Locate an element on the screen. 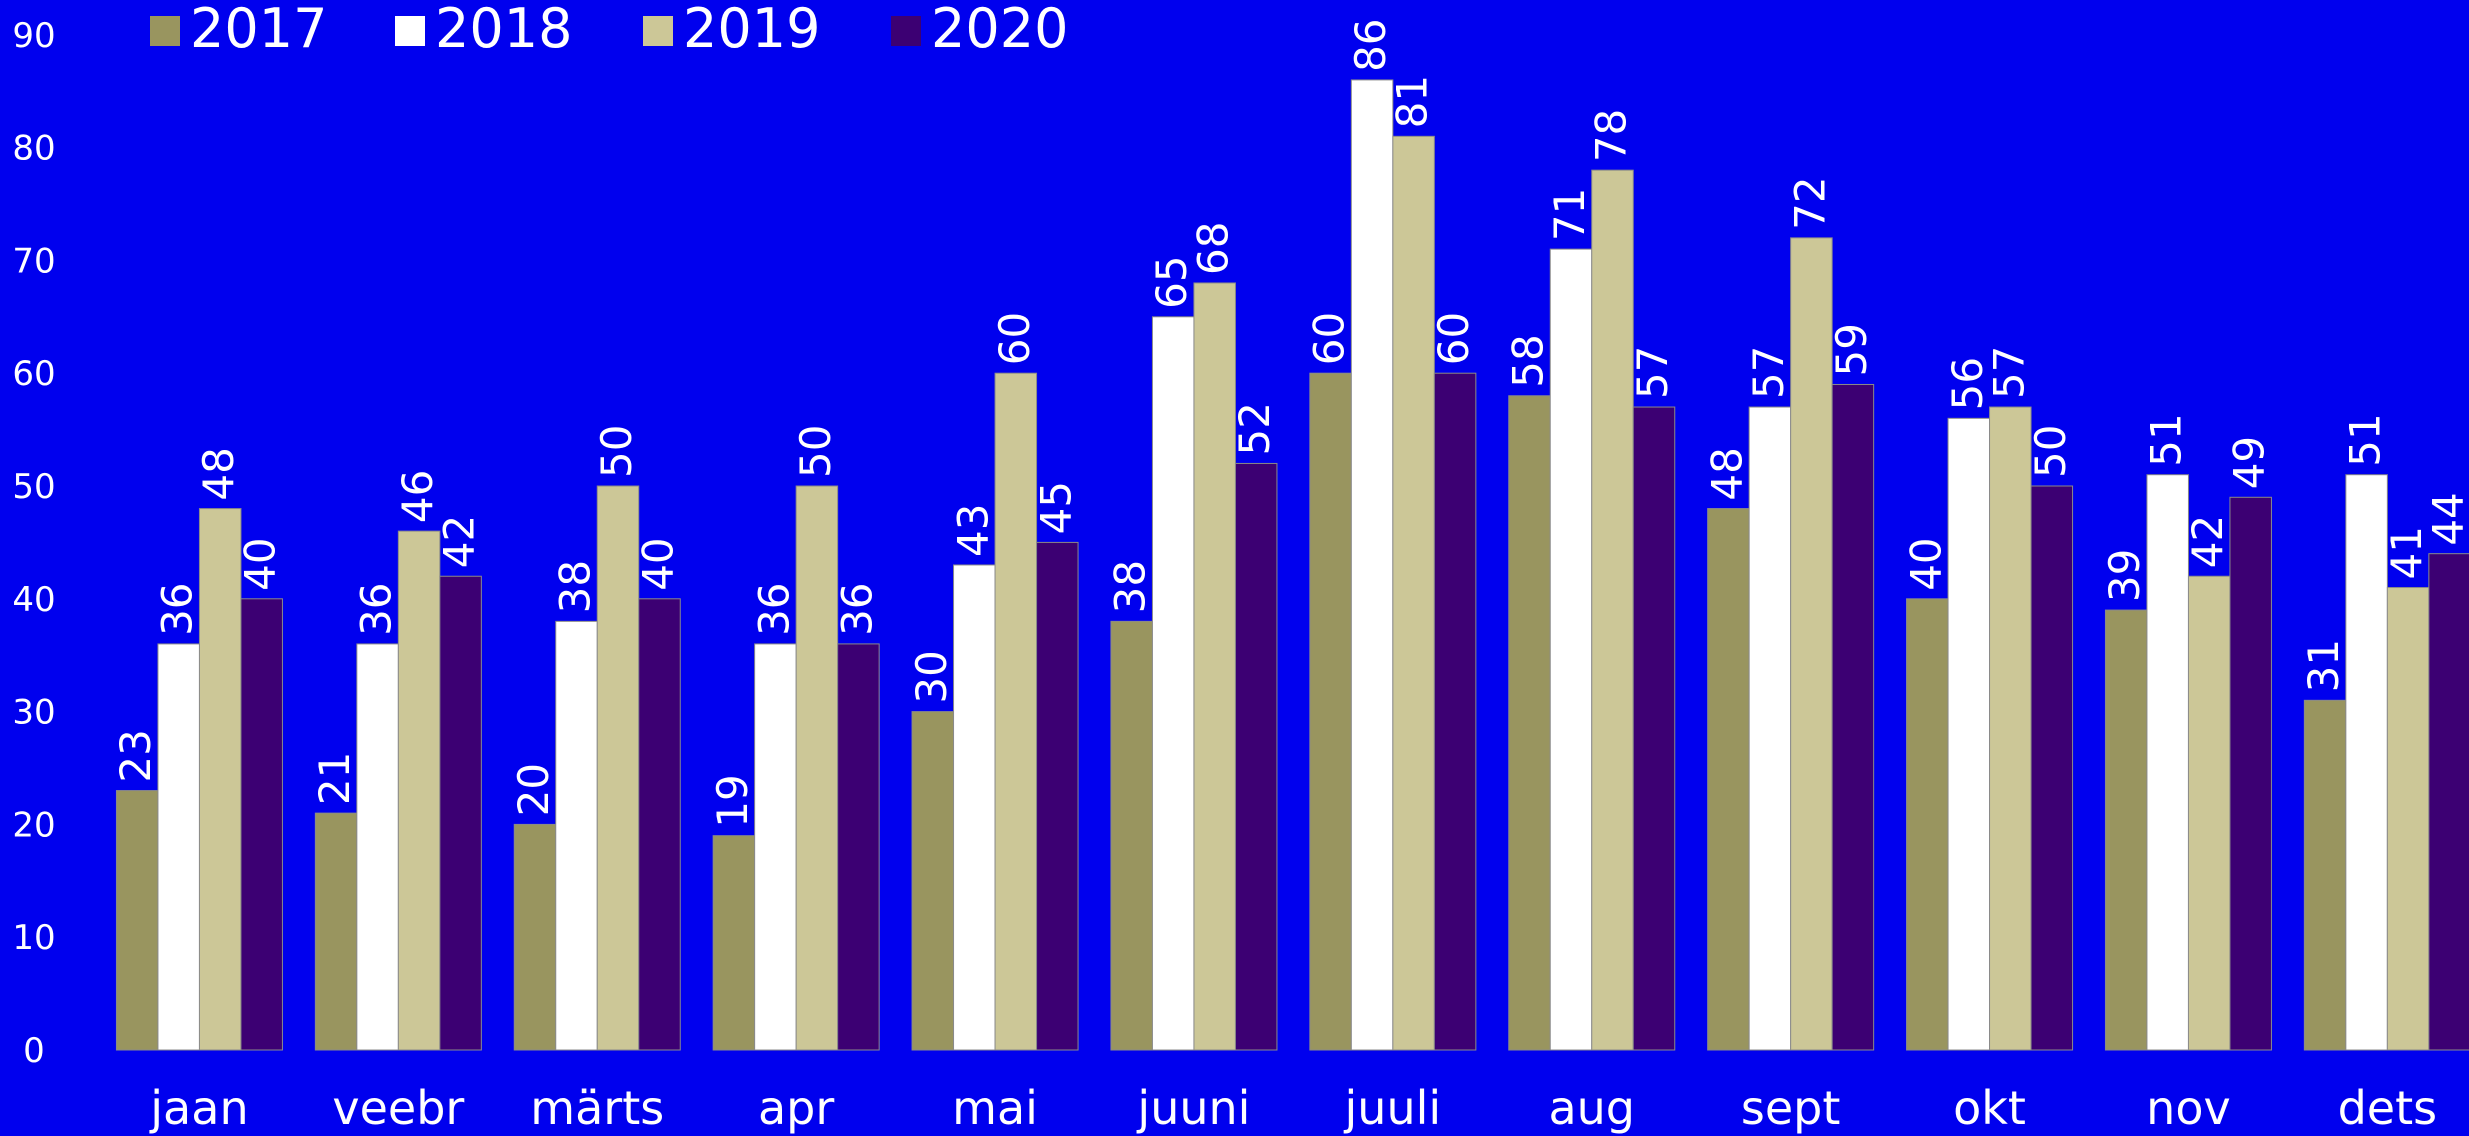 This screenshot has height=1136, width=2469. data-label: 23 is located at coordinates (135, 755).